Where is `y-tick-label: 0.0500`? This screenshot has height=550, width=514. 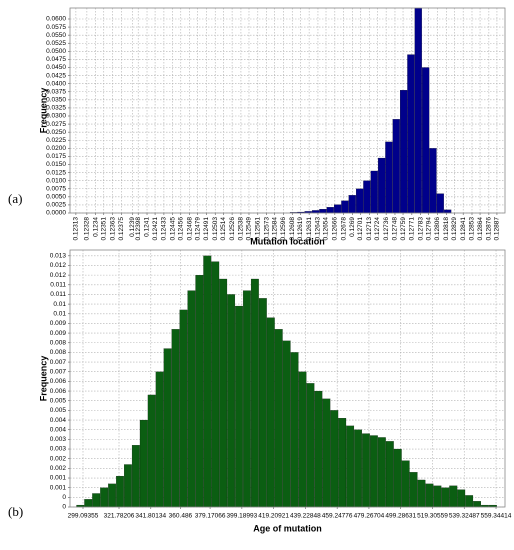 y-tick-label: 0.0500 is located at coordinates (56, 51).